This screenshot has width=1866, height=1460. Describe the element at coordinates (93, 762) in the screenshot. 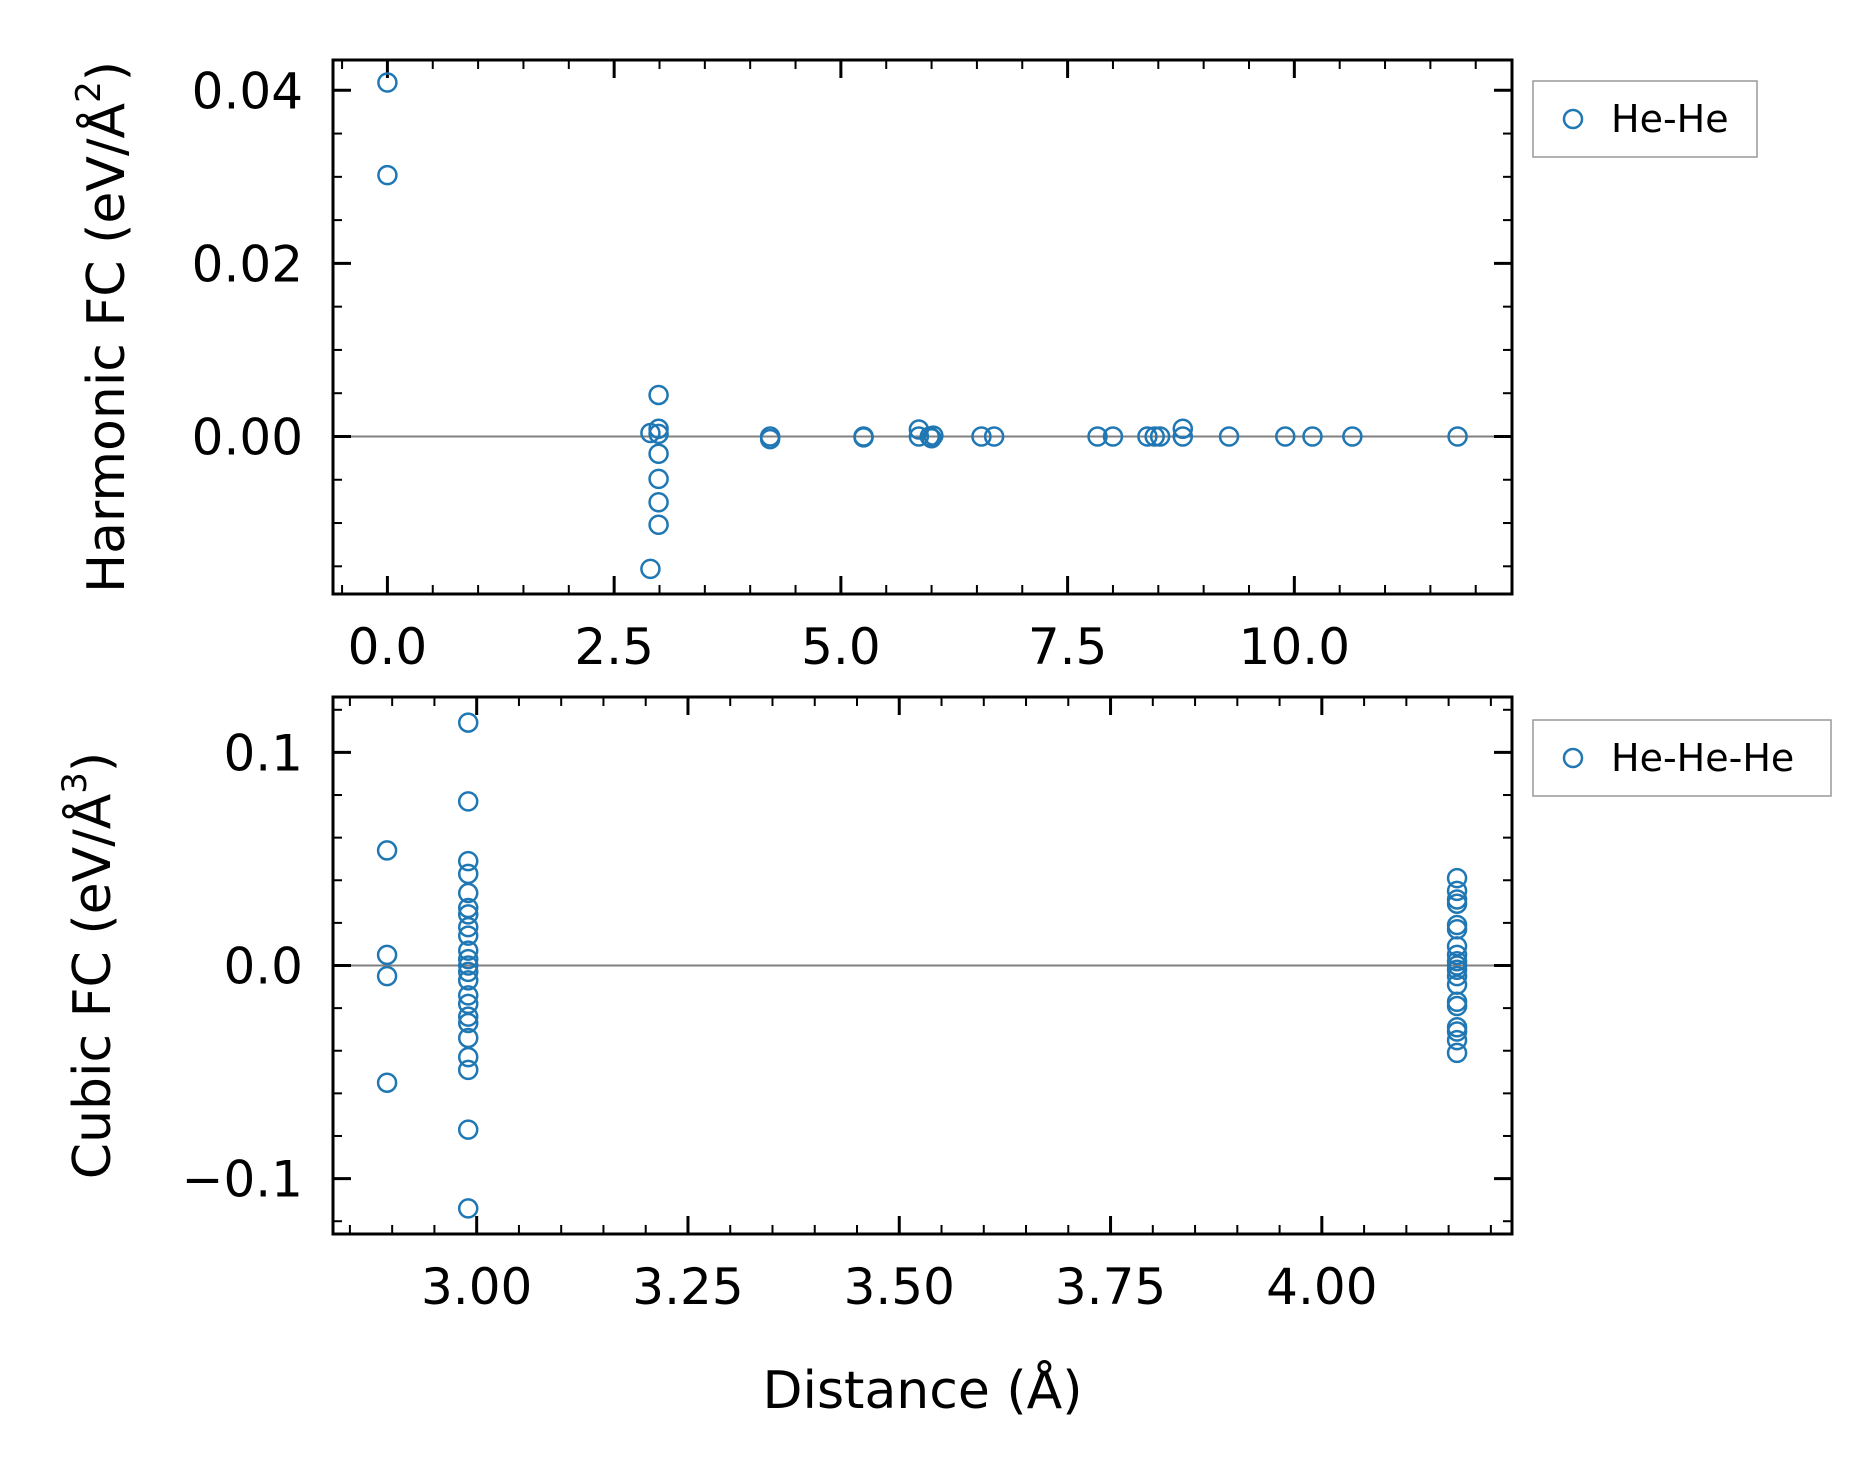

I see `cubic-ylabel-close: )` at that location.